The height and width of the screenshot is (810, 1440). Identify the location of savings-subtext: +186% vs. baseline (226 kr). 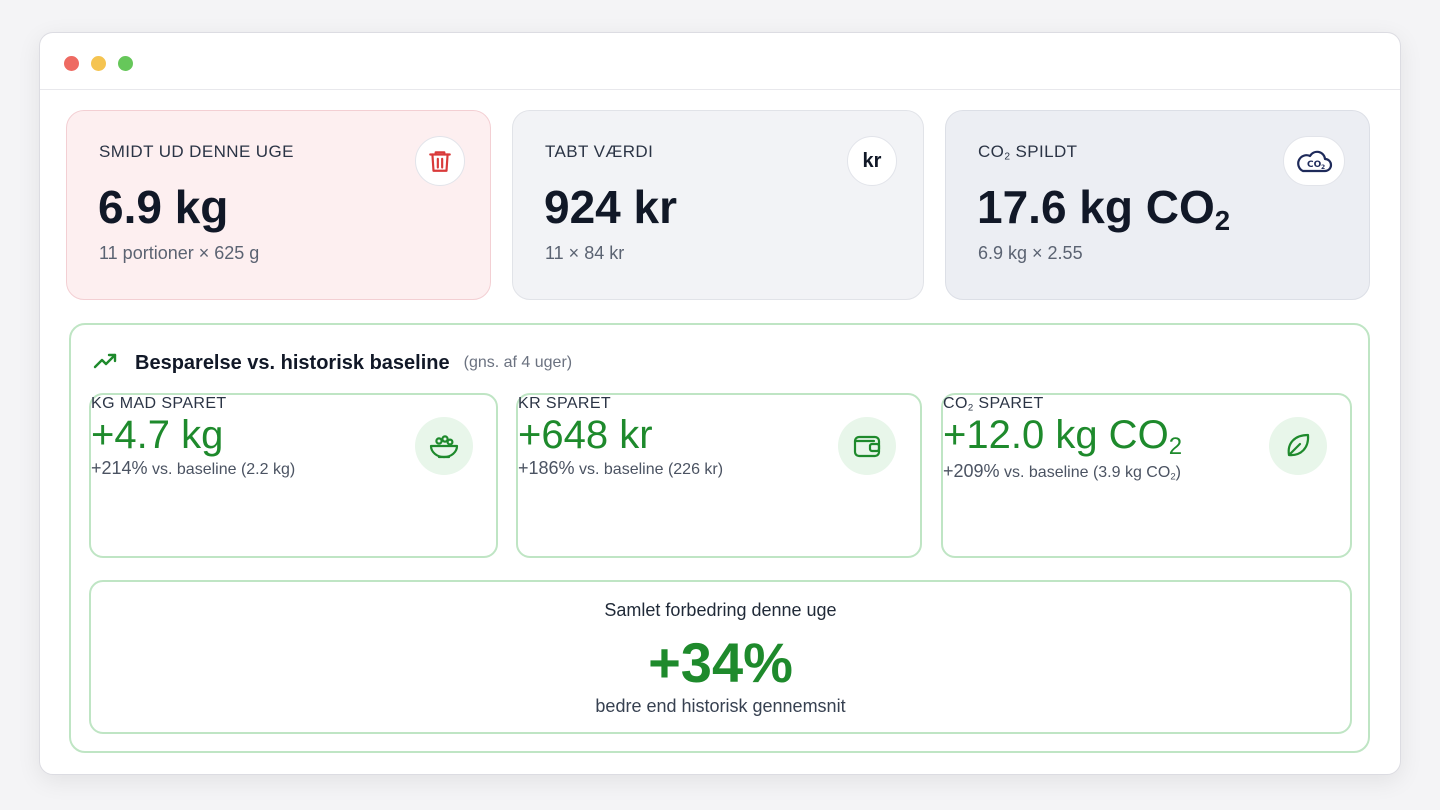
(621, 468).